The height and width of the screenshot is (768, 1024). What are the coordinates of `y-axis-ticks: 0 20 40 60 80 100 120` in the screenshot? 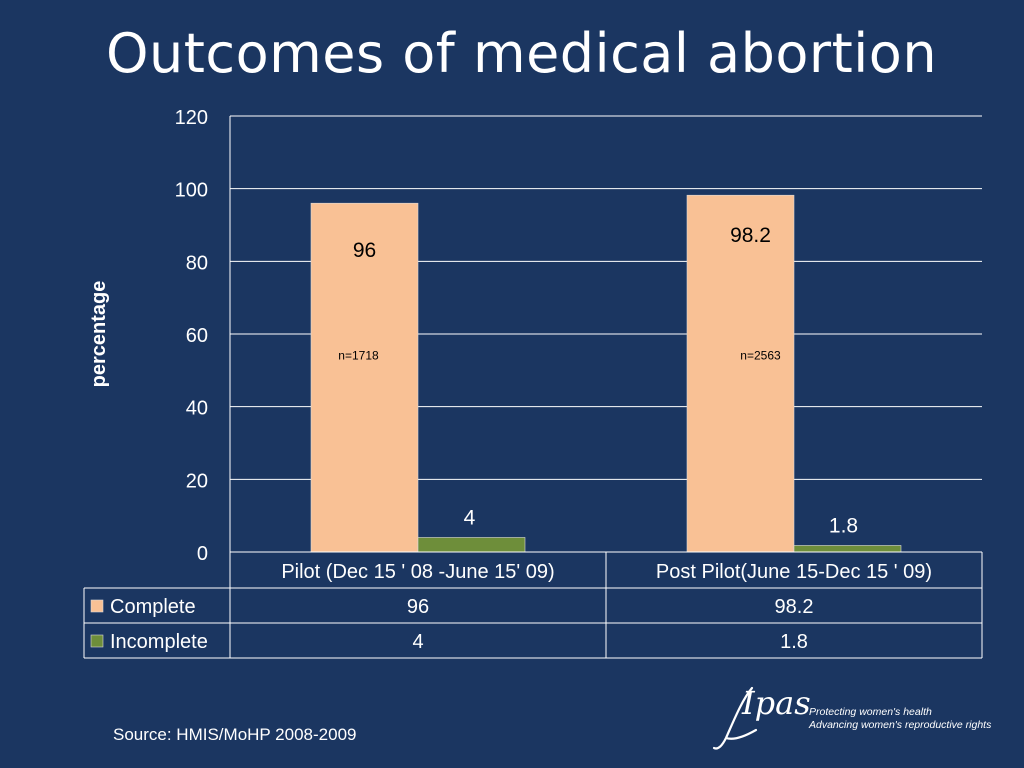 It's located at (191, 336).